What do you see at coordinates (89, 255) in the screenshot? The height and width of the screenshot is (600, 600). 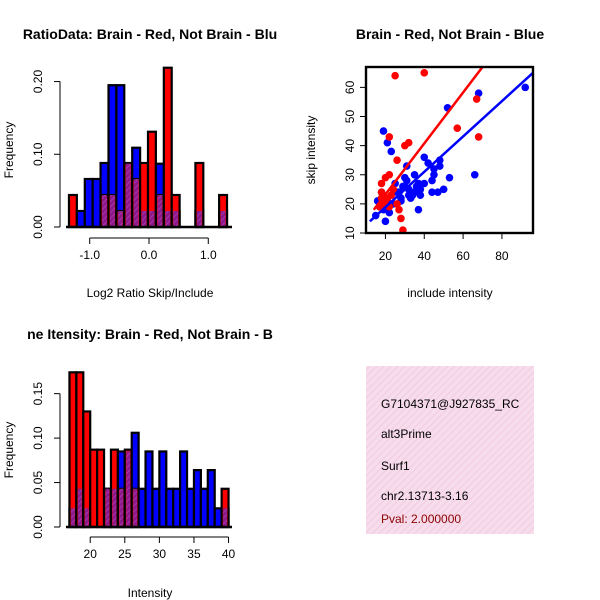 I see `x-tick-label: -1.0` at bounding box center [89, 255].